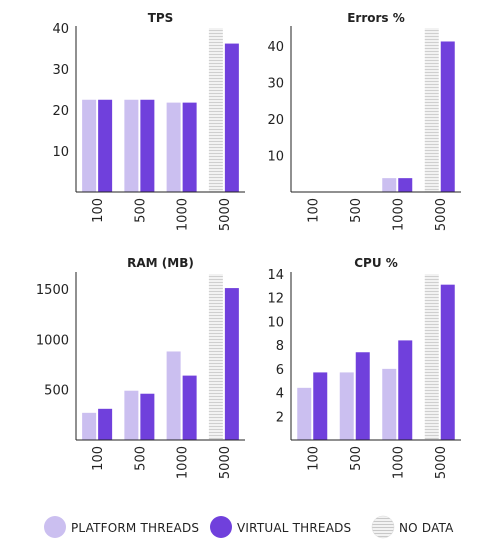 Image resolution: width=499 pixels, height=555 pixels. Describe the element at coordinates (275, 47) in the screenshot. I see `chart-2-ytick-40: 40` at that location.